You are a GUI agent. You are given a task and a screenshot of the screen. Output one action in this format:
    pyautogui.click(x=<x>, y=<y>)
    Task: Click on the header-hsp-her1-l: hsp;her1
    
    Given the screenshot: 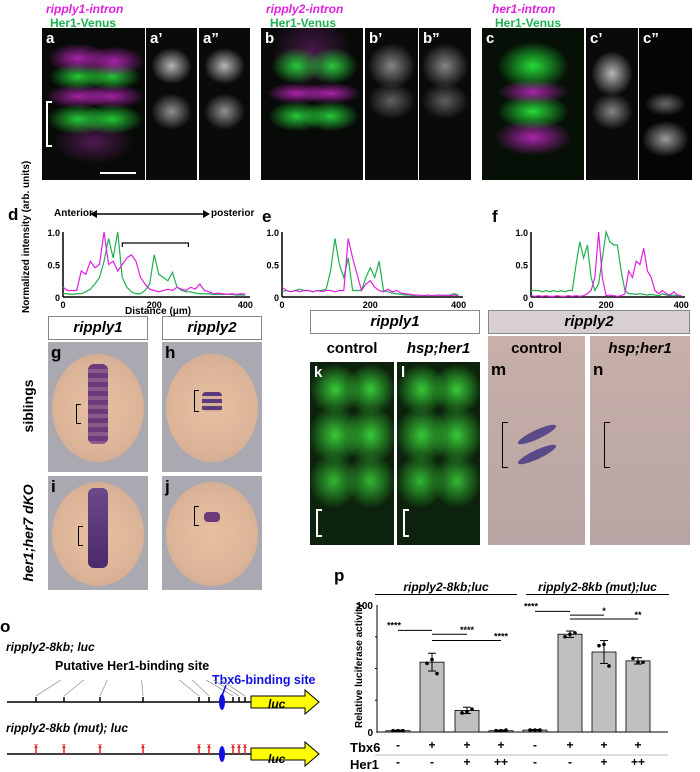 What is the action you would take?
    pyautogui.click(x=438, y=348)
    